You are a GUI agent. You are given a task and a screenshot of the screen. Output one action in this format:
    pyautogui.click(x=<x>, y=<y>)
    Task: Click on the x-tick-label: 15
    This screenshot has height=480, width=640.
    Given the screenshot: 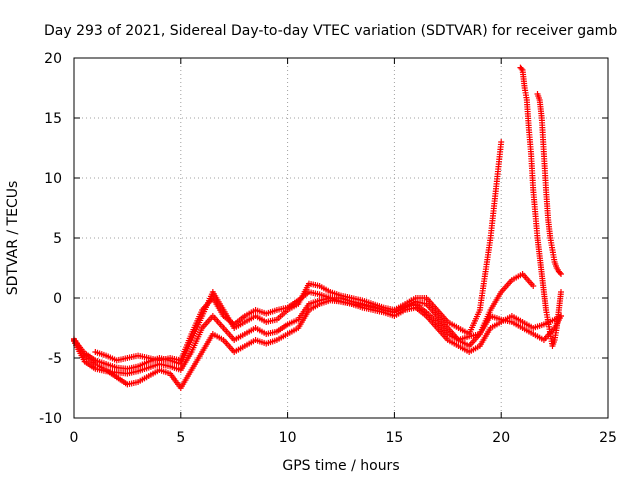 What is the action you would take?
    pyautogui.click(x=394, y=438)
    